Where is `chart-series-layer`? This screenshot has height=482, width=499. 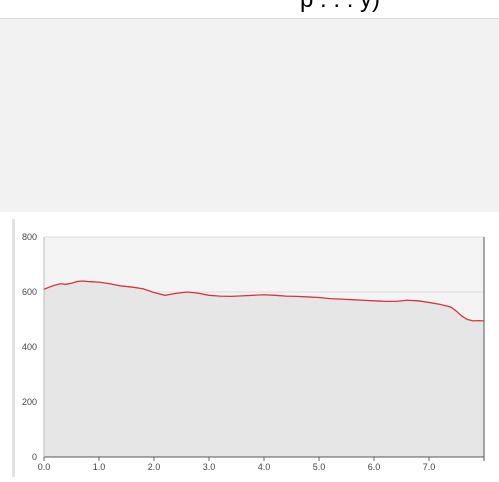
chart-series-layer is located at coordinates (264, 301).